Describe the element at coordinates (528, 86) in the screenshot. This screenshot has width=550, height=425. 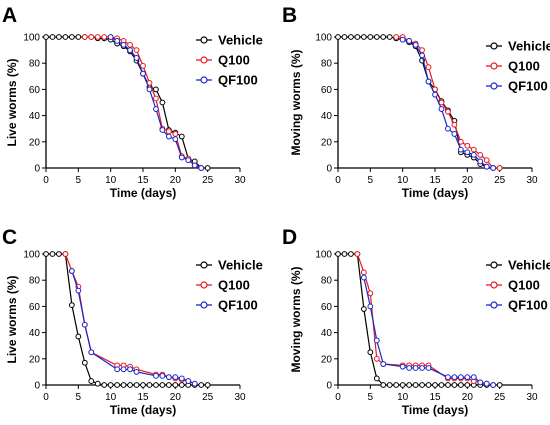
I see `legend-label: QF100` at that location.